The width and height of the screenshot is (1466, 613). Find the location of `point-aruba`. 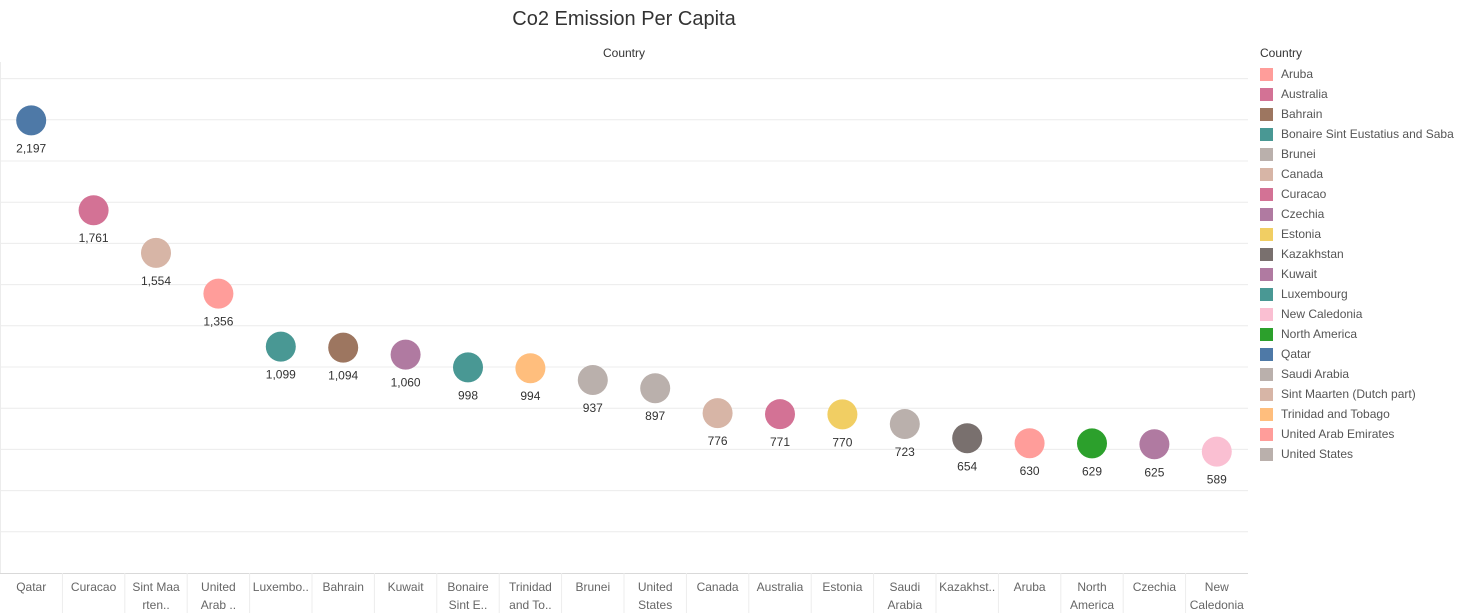

point-aruba is located at coordinates (1029, 443).